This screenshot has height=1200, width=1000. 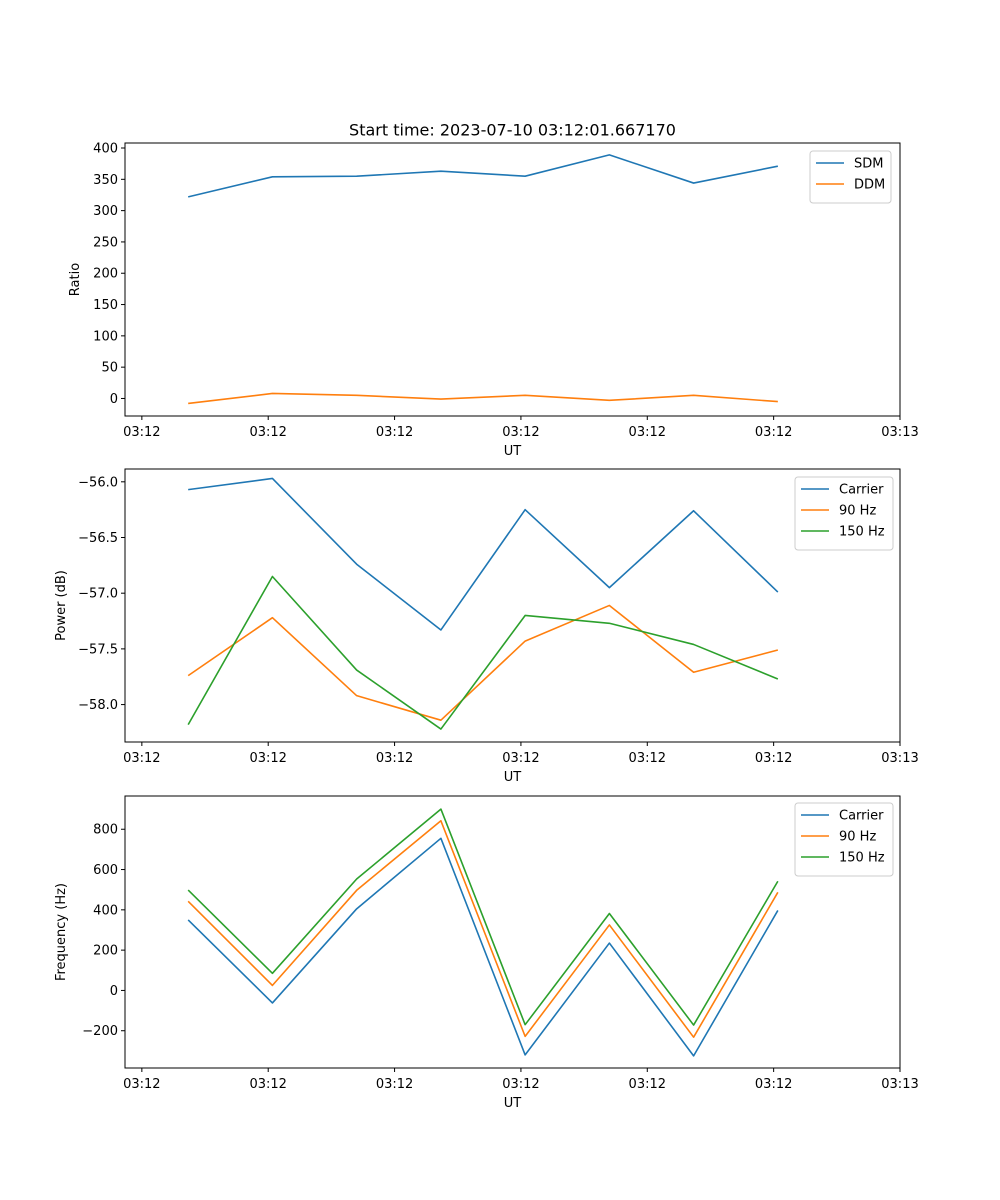 I want to click on legend-label: SDM, so click(x=868, y=164).